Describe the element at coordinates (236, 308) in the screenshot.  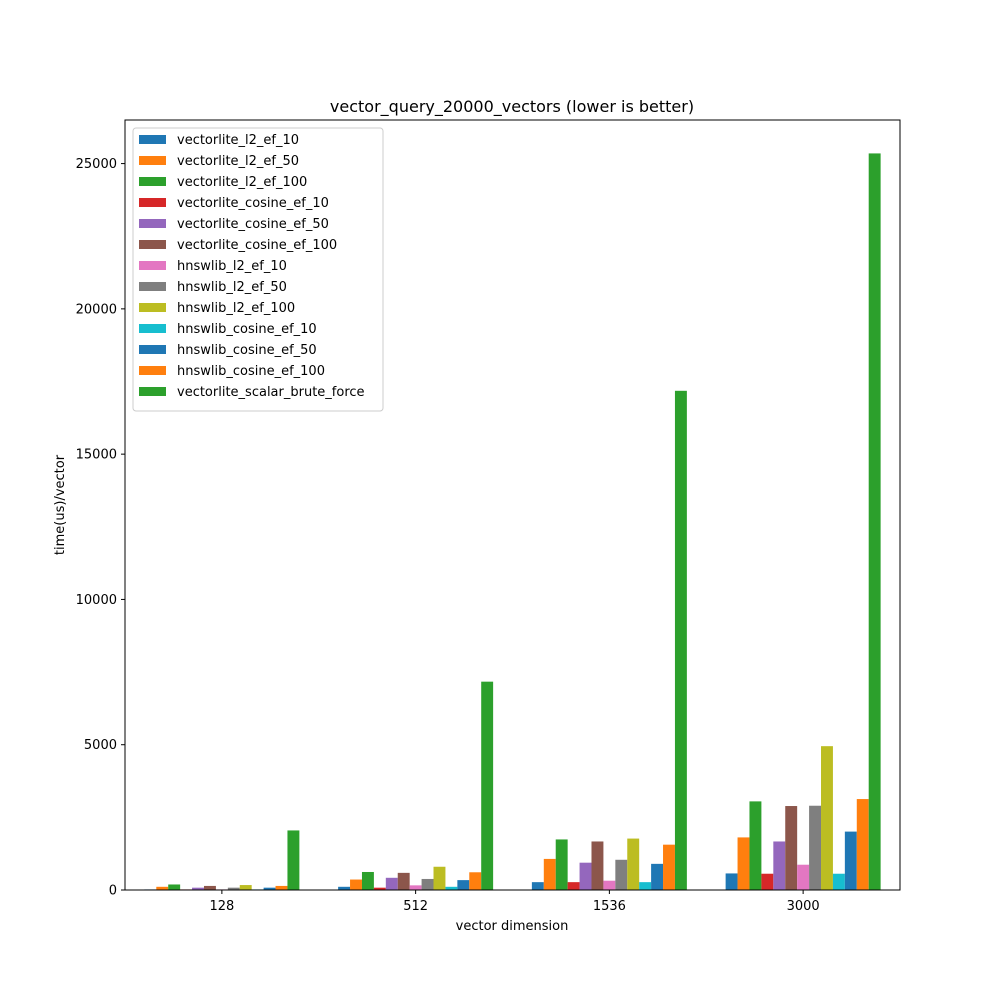
I see `legend-label-8: hnswlib_l2_ef_100` at that location.